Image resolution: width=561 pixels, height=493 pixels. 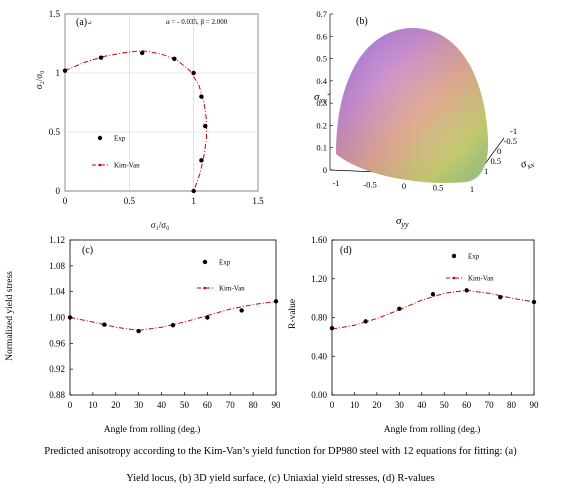 What do you see at coordinates (510, 141) in the screenshot?
I see `y-tick-label: -0.5` at bounding box center [510, 141].